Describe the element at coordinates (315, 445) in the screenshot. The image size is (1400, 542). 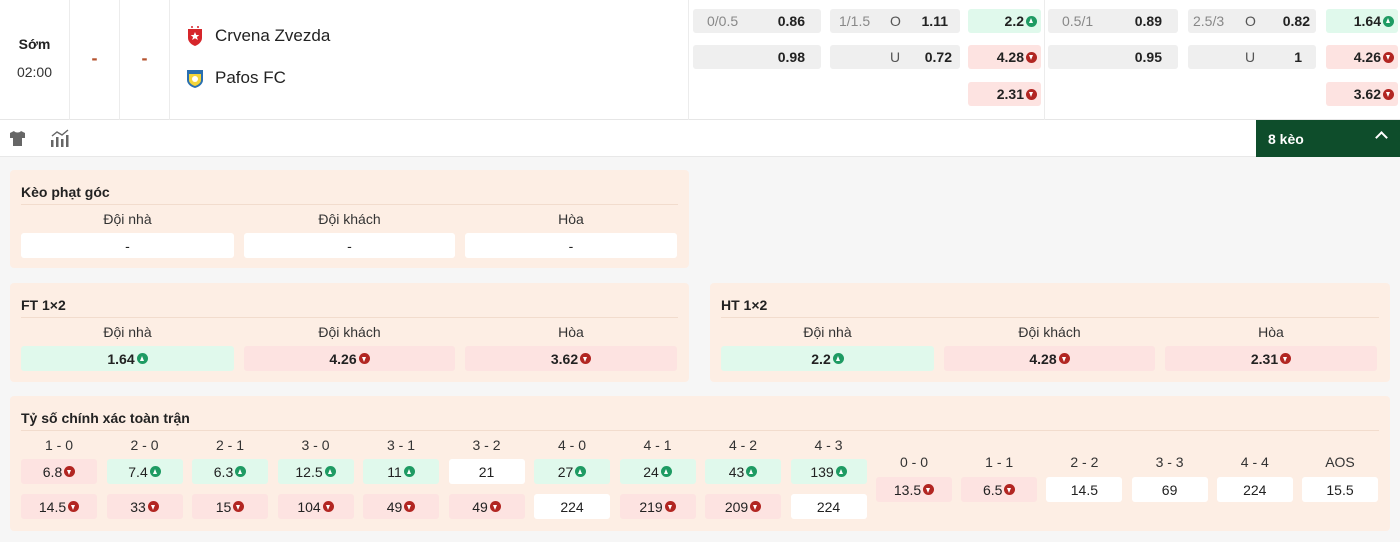
I see `score-header: 3 - 0` at that location.